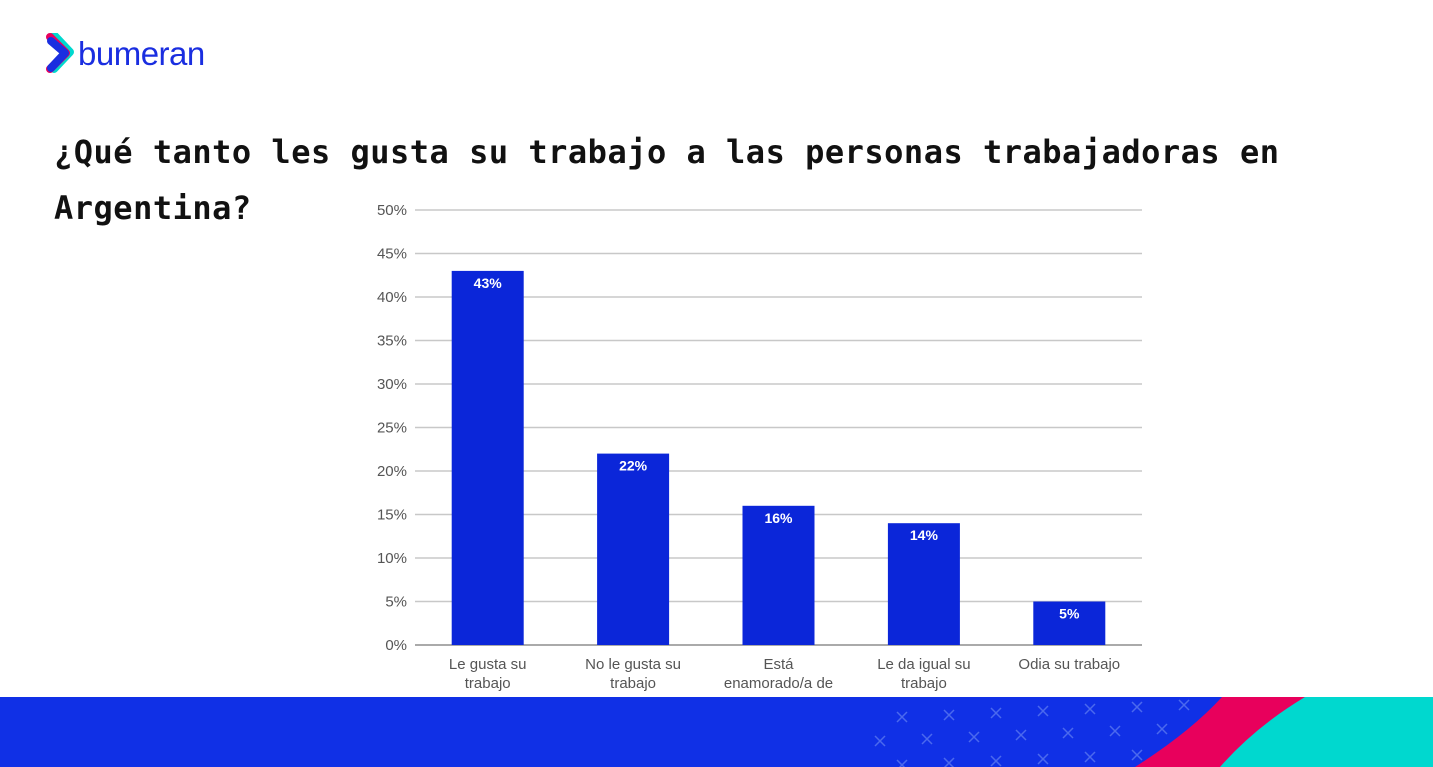 Image resolution: width=1433 pixels, height=767 pixels. What do you see at coordinates (60, 53) in the screenshot?
I see `bumeran-chevron-icon` at bounding box center [60, 53].